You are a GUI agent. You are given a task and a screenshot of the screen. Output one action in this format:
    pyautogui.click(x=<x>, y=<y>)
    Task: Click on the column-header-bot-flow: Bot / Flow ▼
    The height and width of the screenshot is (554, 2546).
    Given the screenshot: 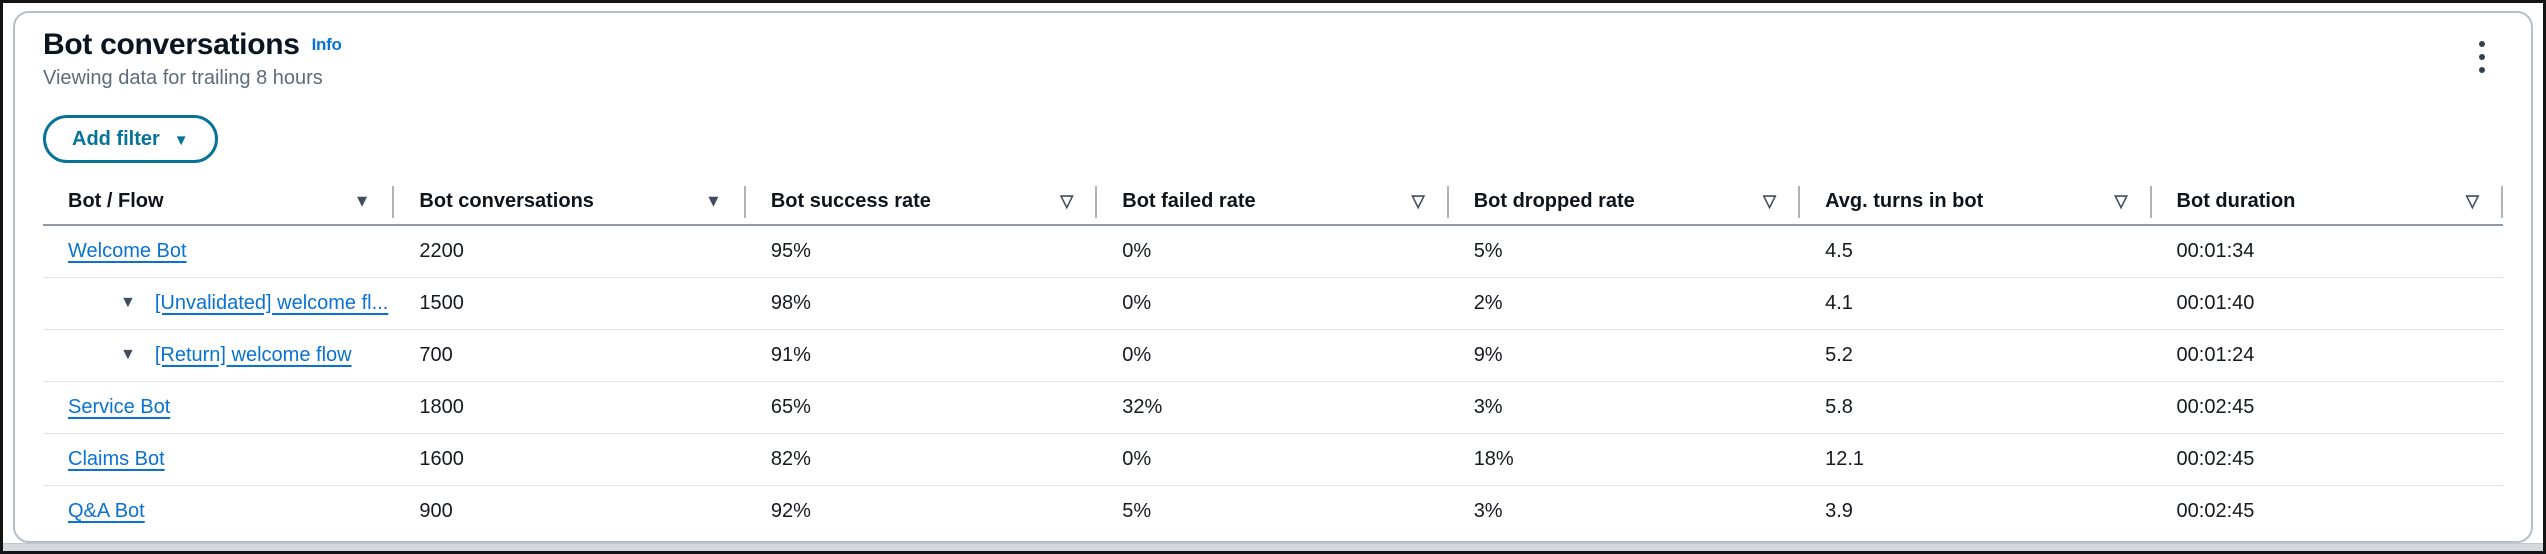 What is the action you would take?
    pyautogui.click(x=219, y=205)
    